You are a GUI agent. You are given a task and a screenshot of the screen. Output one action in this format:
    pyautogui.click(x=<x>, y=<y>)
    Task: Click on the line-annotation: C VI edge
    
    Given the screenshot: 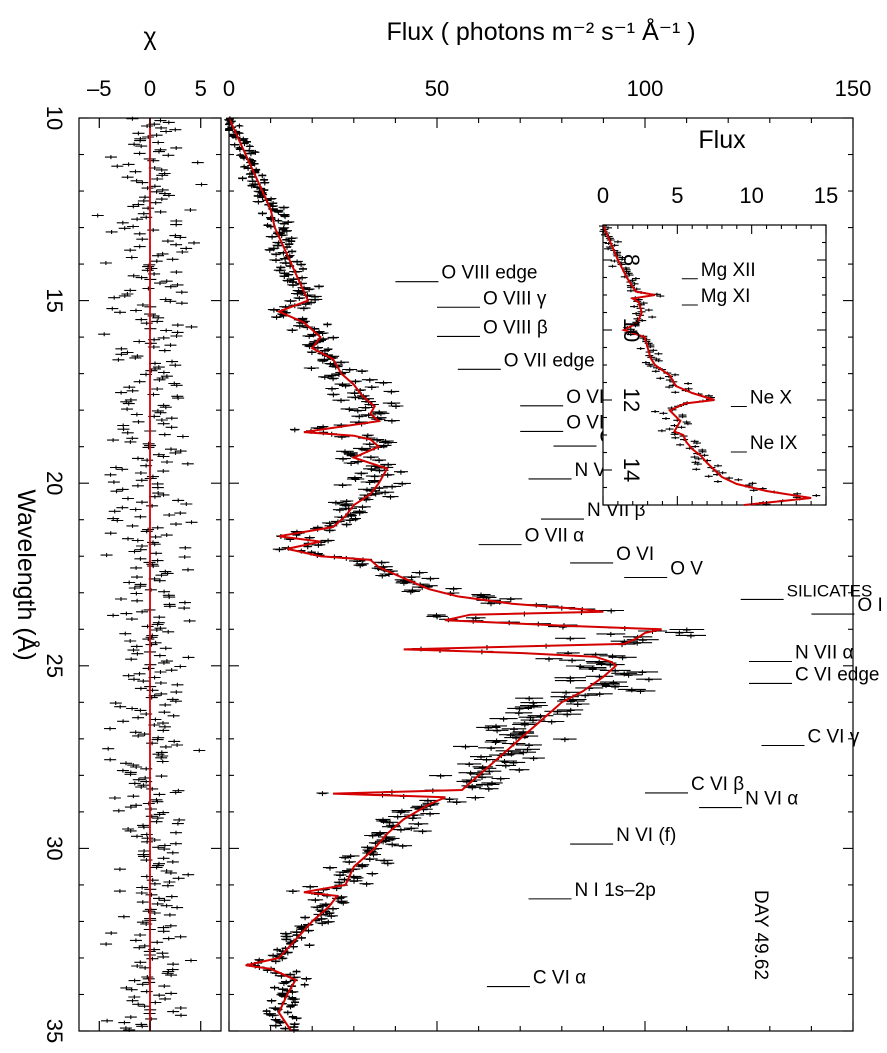 What is the action you would take?
    pyautogui.click(x=837, y=674)
    